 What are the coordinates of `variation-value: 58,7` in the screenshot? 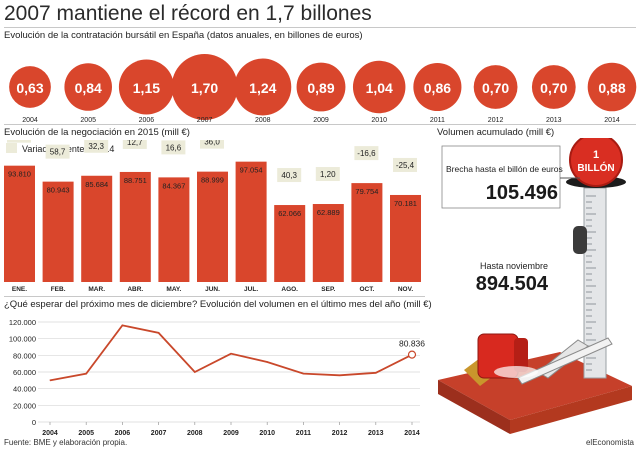 It's located at (58, 152).